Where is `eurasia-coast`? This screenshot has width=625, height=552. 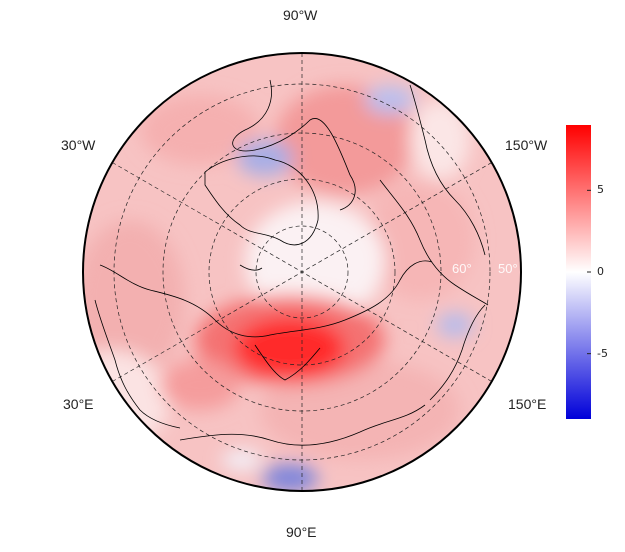 eurasia-coast is located at coordinates (266, 299).